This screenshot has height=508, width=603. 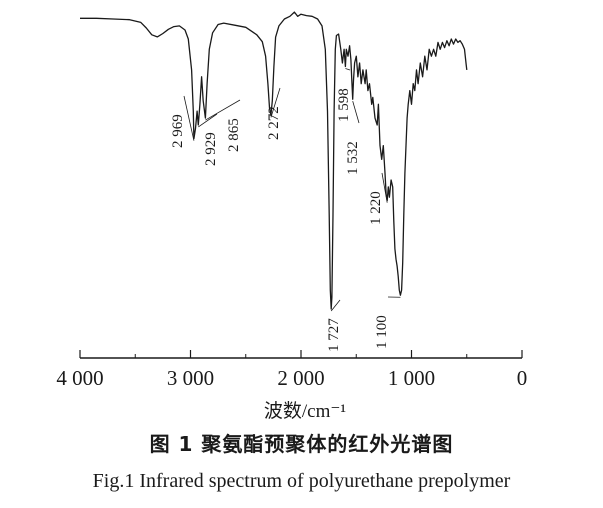 I want to click on figure-caption-chinese: 图 1 聚氨酯预聚体的红外光谱图, so click(x=301, y=444).